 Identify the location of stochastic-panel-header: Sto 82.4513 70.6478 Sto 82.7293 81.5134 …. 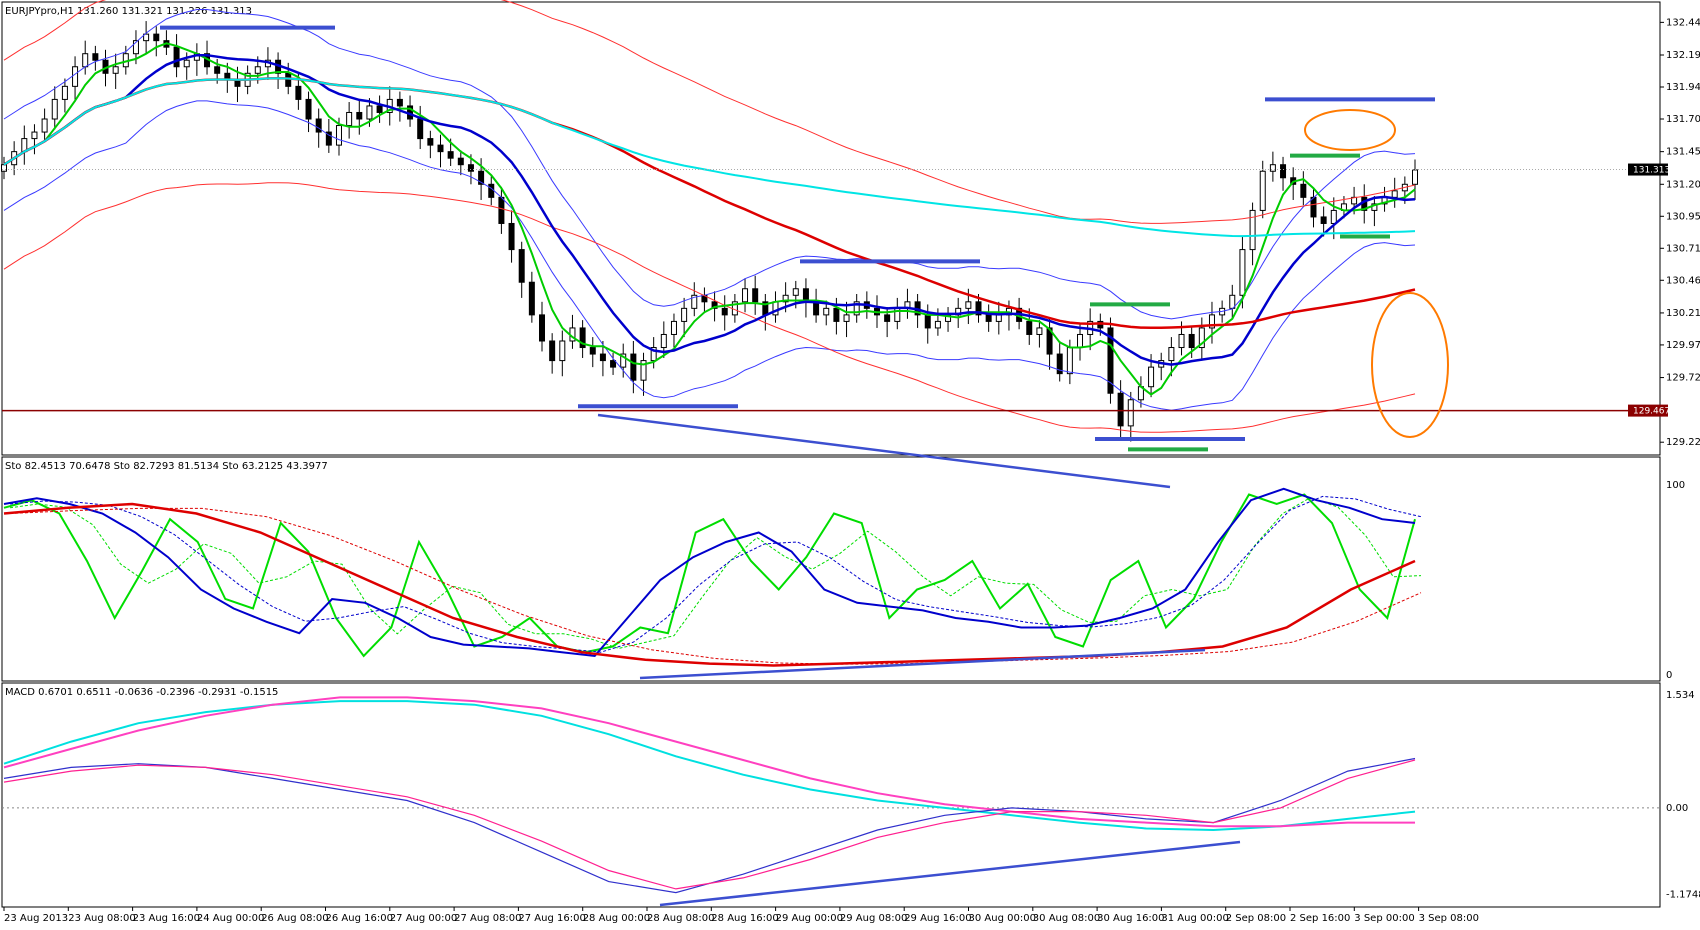
(166, 466).